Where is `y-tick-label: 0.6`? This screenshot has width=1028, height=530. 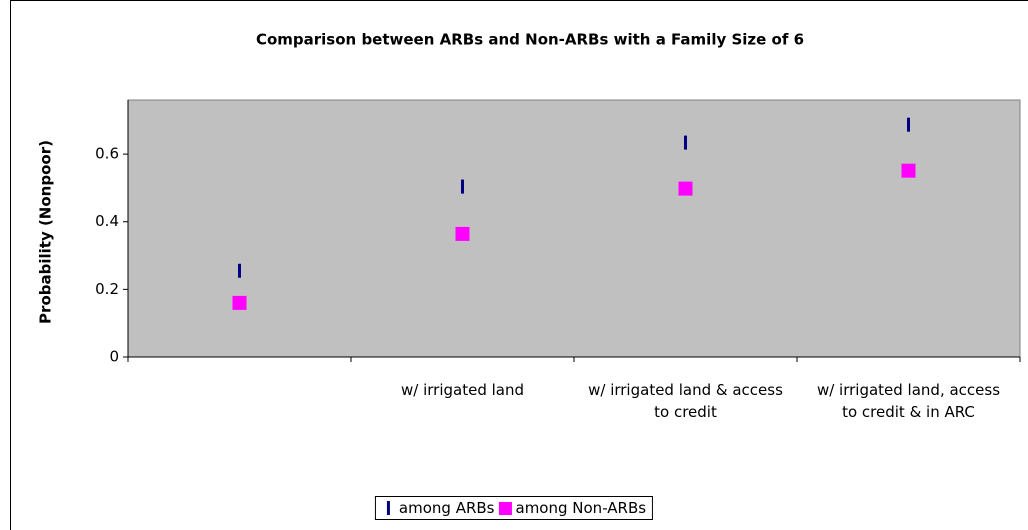
y-tick-label: 0.6 is located at coordinates (107, 154).